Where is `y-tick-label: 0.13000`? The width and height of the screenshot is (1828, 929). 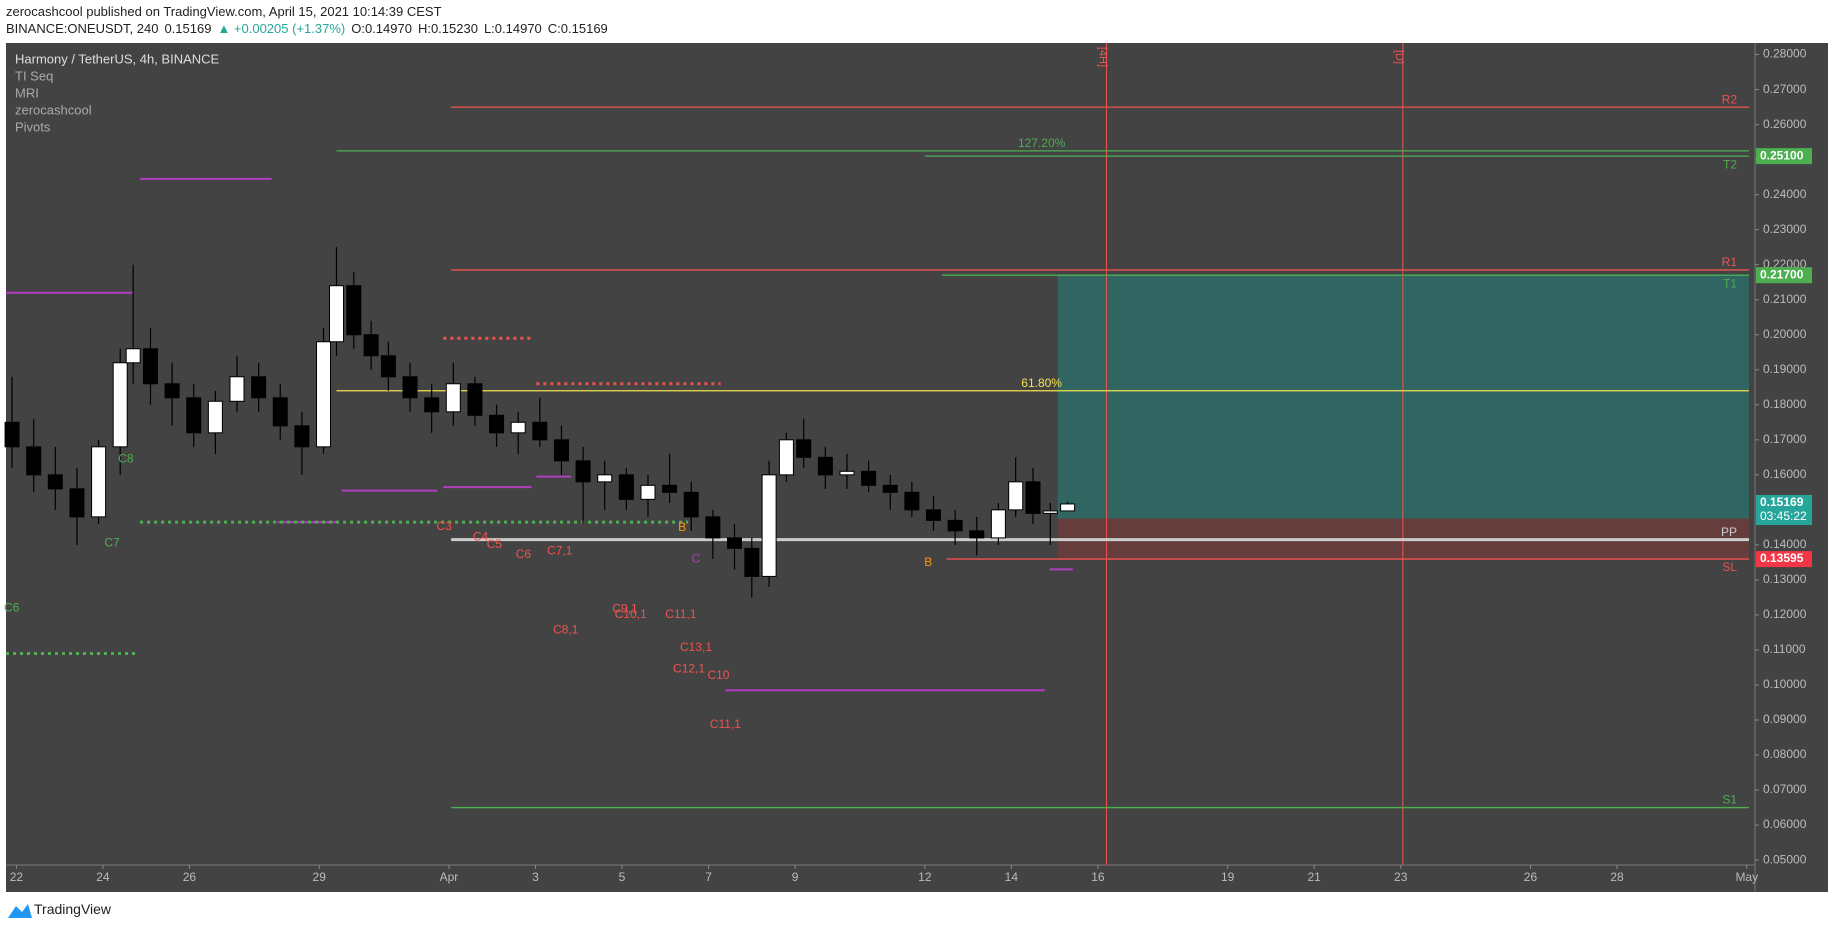 y-tick-label: 0.13000 is located at coordinates (1785, 579).